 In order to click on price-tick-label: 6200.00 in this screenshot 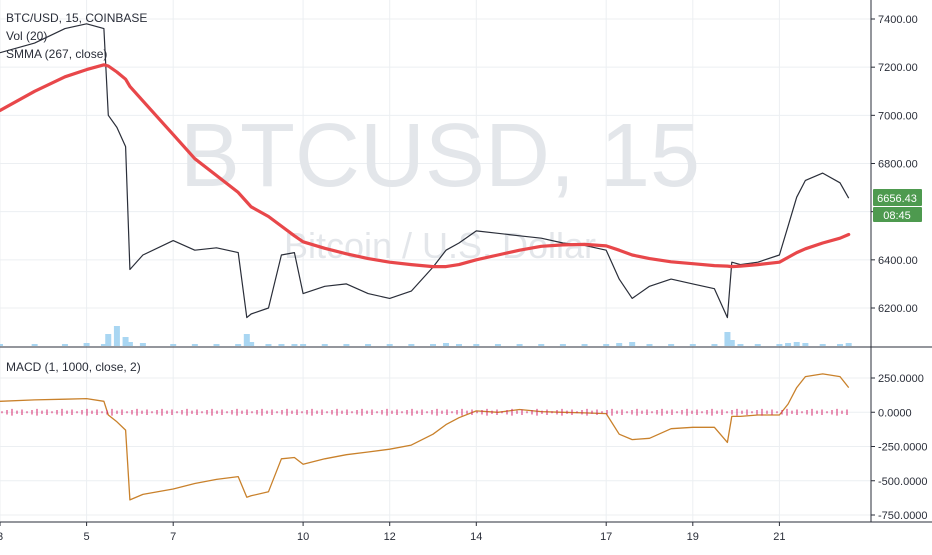, I will do `click(898, 309)`.